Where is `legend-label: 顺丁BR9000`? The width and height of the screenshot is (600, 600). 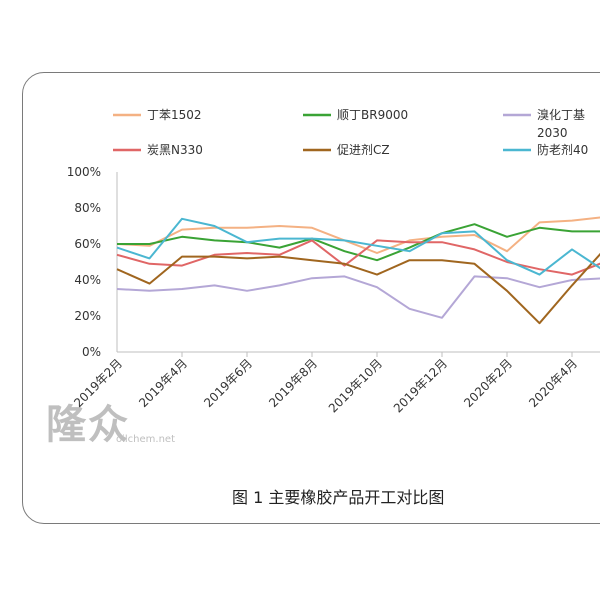 legend-label: 顺丁BR9000 is located at coordinates (372, 115).